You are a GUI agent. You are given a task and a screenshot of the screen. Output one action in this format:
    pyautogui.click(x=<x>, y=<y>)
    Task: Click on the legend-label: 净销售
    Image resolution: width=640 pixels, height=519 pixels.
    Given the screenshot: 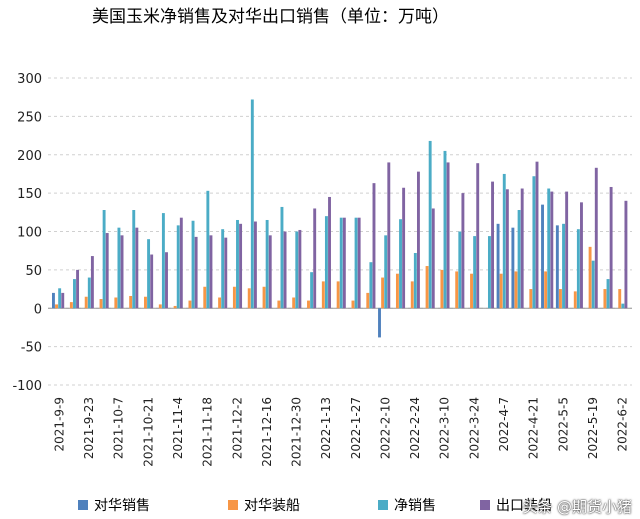 What is the action you would take?
    pyautogui.click(x=415, y=506)
    